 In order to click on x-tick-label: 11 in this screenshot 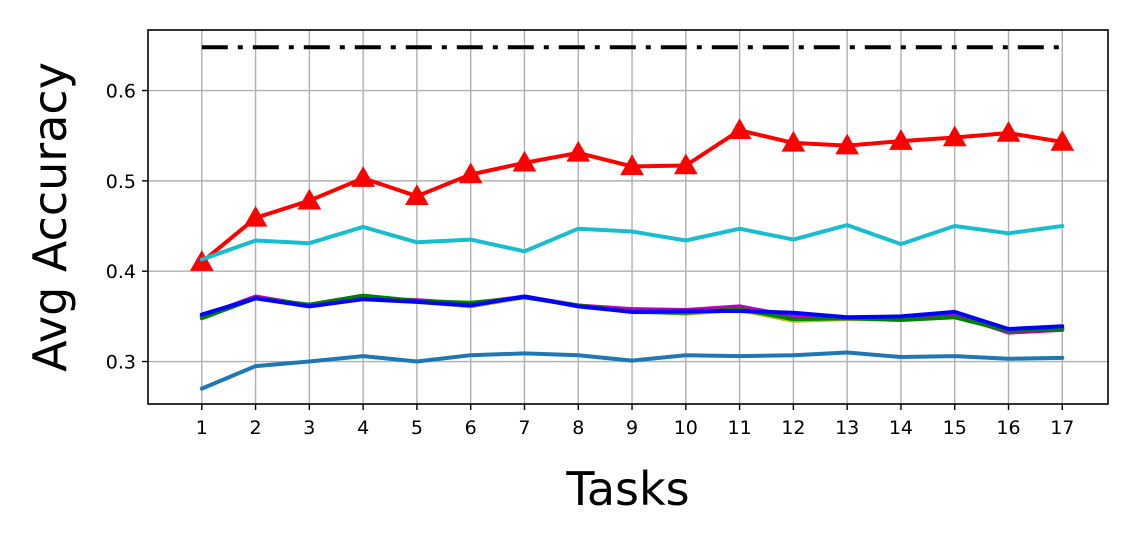, I will do `click(740, 428)`.